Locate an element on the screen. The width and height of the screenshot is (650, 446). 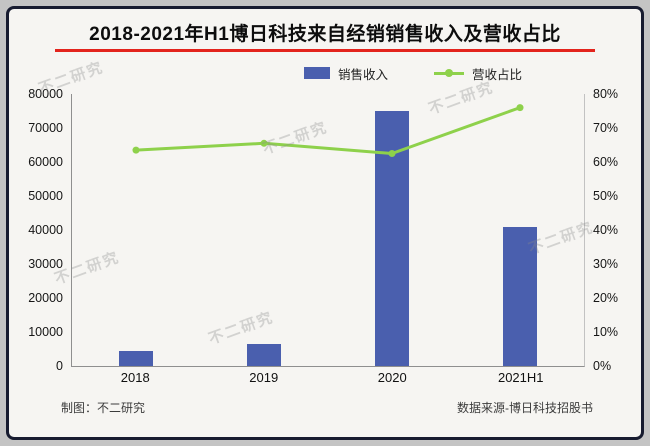
right-axis-tick: 10% is located at coordinates (606, 332).